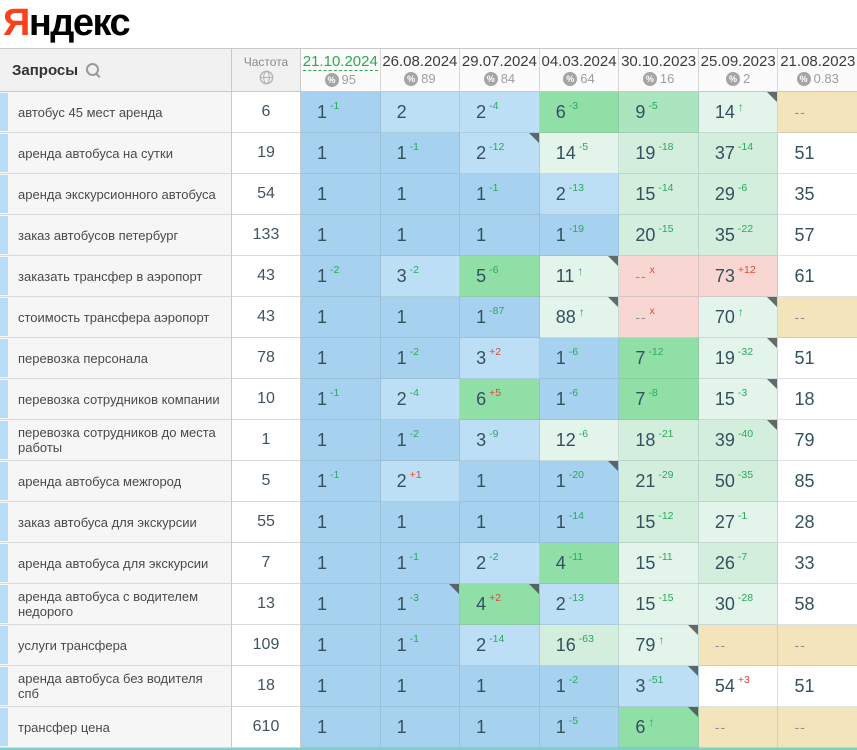 The width and height of the screenshot is (857, 750). Describe the element at coordinates (116, 235) in the screenshot. I see `keyword-cell: заказ автобусов петербург` at that location.